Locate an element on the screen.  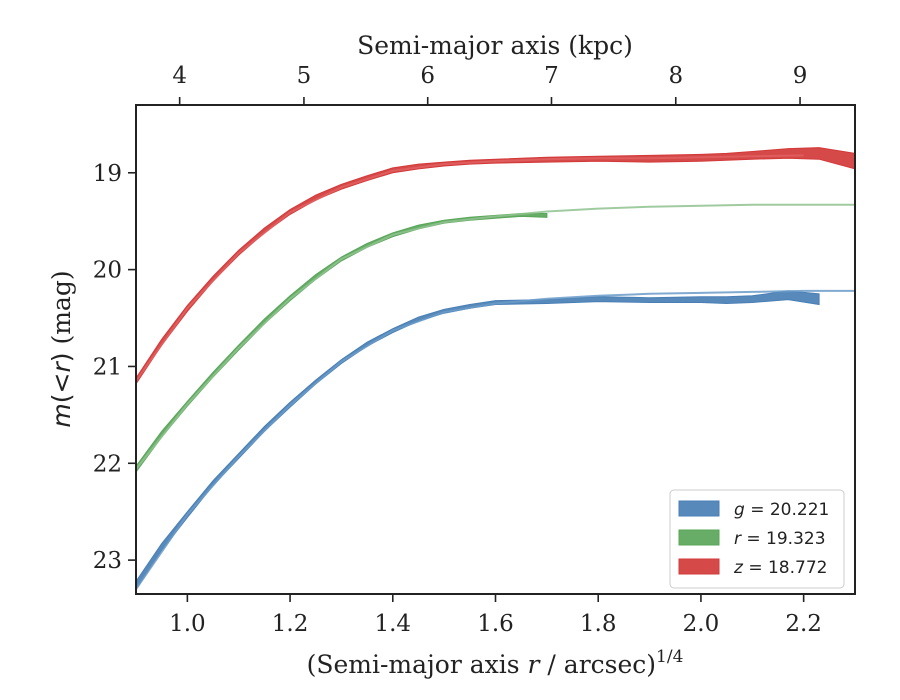
legend-swatch-z is located at coordinates (699, 566).